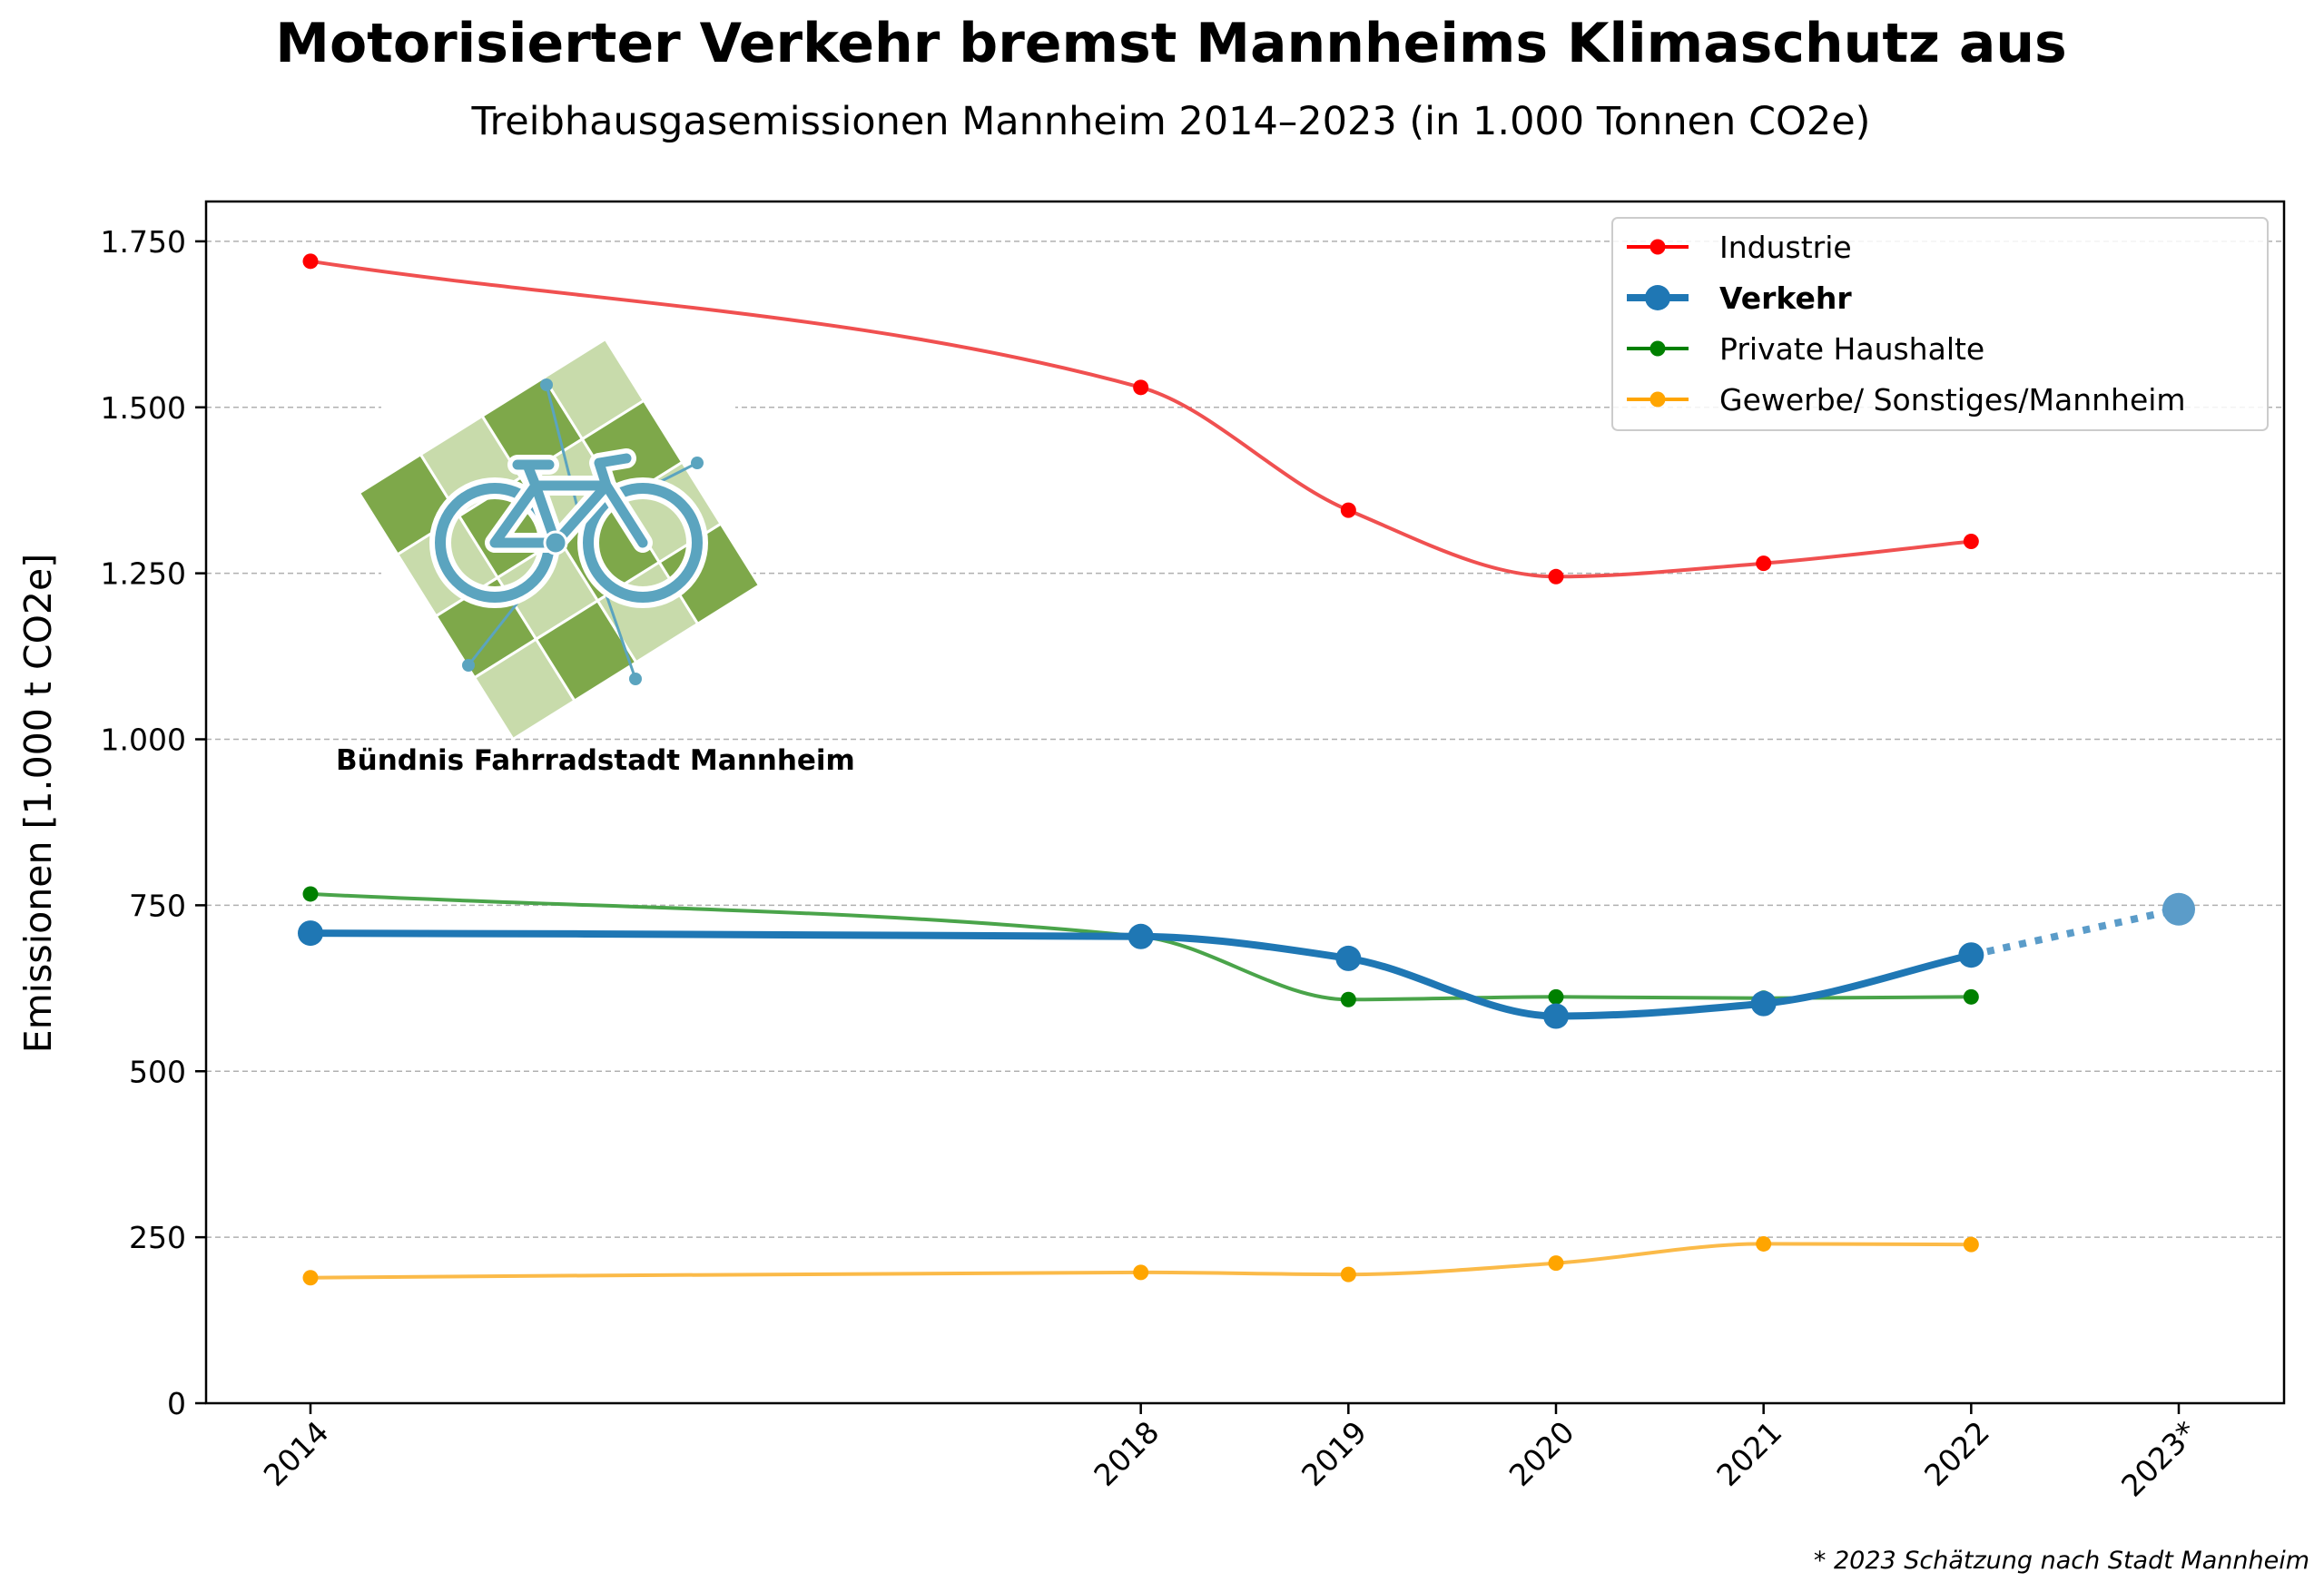 The width and height of the screenshot is (2324, 1592). I want to click on legend-item: Industrie, so click(1739, 247).